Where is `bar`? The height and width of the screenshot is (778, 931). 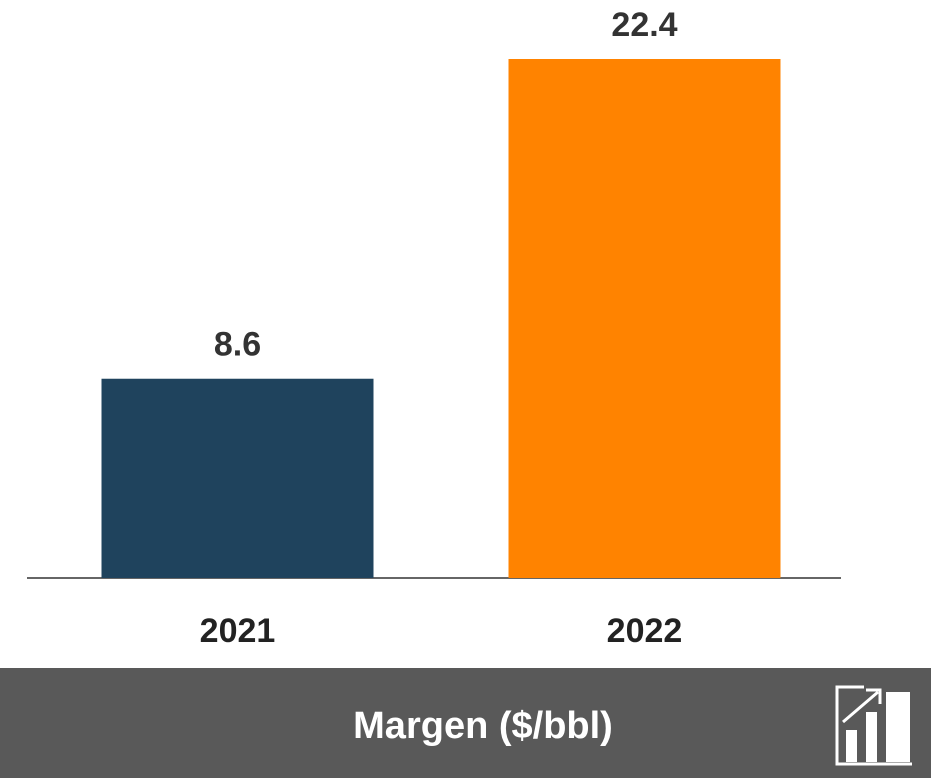
bar is located at coordinates (237, 478).